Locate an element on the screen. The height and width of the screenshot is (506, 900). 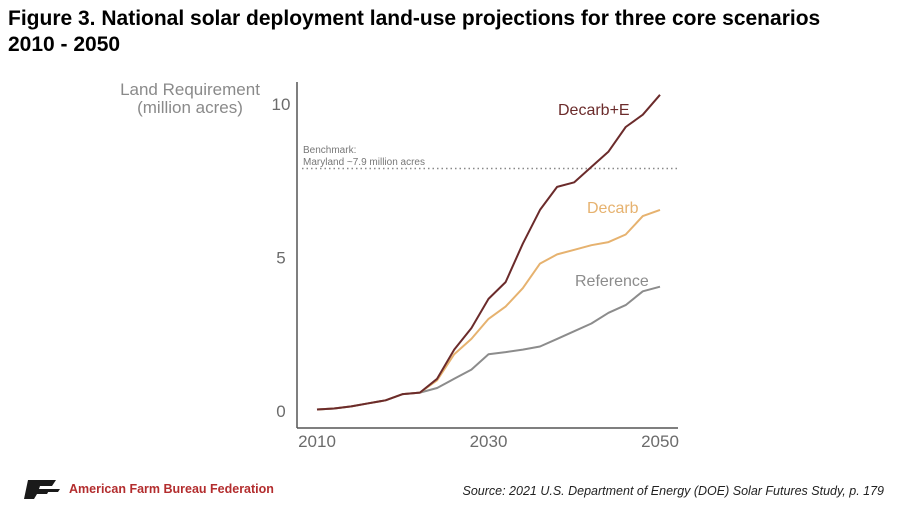
figure-title-line2: 2010 - 2050 is located at coordinates (64, 44).